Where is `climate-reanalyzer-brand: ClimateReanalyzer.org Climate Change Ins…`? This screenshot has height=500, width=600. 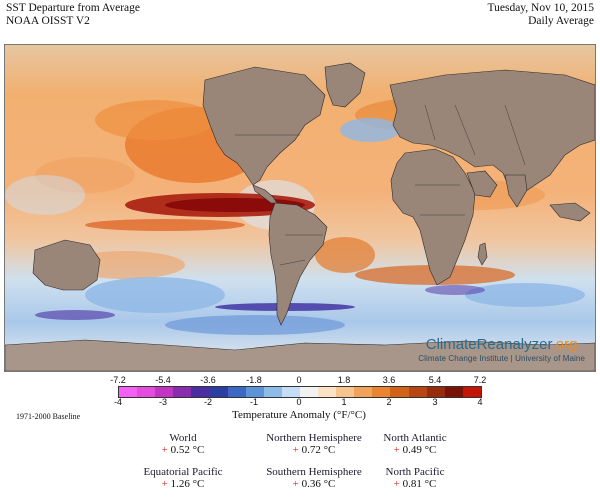 climate-reanalyzer-brand: ClimateReanalyzer.org Climate Change Ins… is located at coordinates (501, 349).